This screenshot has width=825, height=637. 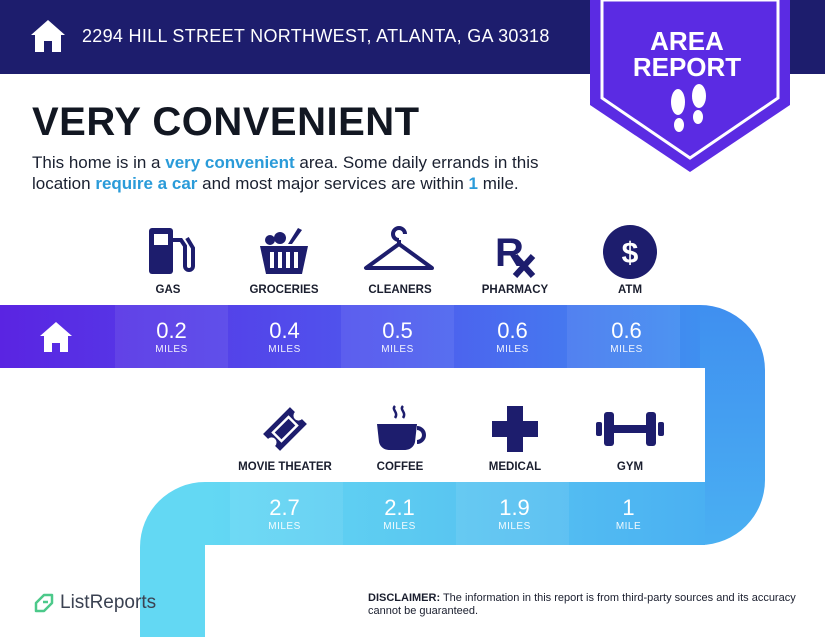 What do you see at coordinates (400, 290) in the screenshot?
I see `label-cleaners: CLEANERS` at bounding box center [400, 290].